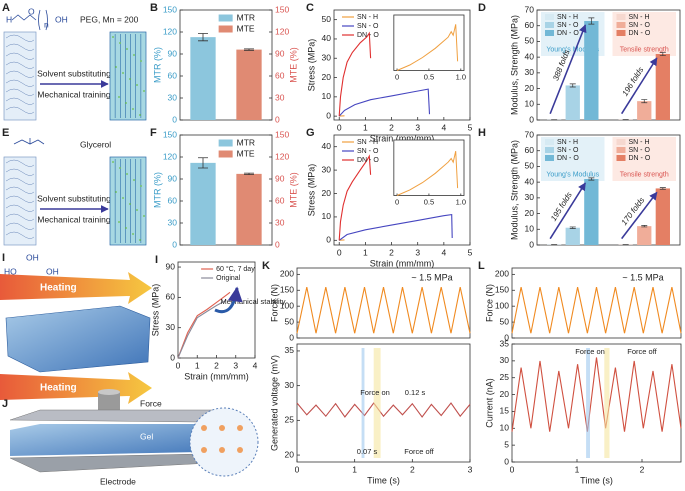 The height and width of the screenshot is (491, 685). I want to click on x-tick-label: 2, so click(412, 469).